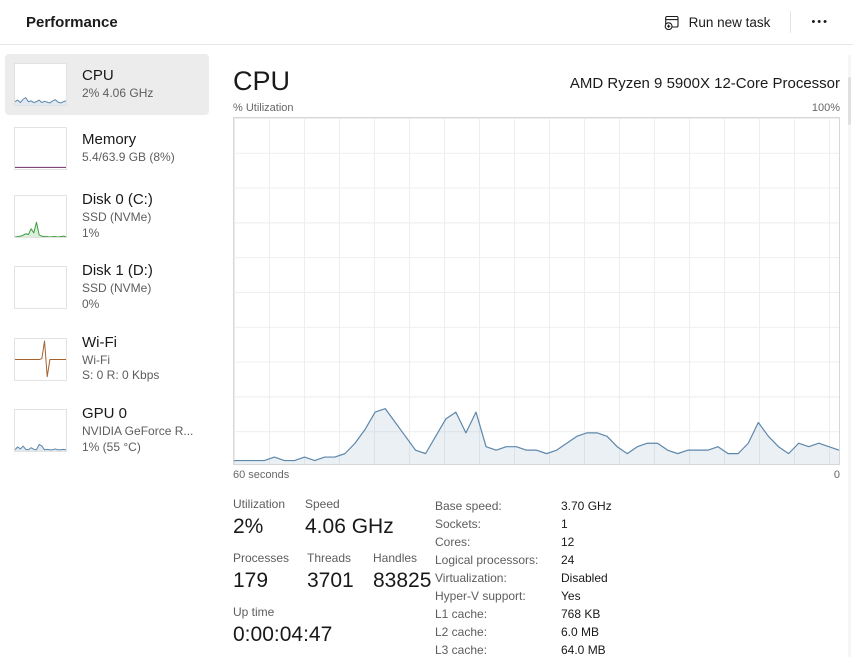 Image resolution: width=853 pixels, height=667 pixels. Describe the element at coordinates (40, 148) in the screenshot. I see `memory-mini-chart` at that location.